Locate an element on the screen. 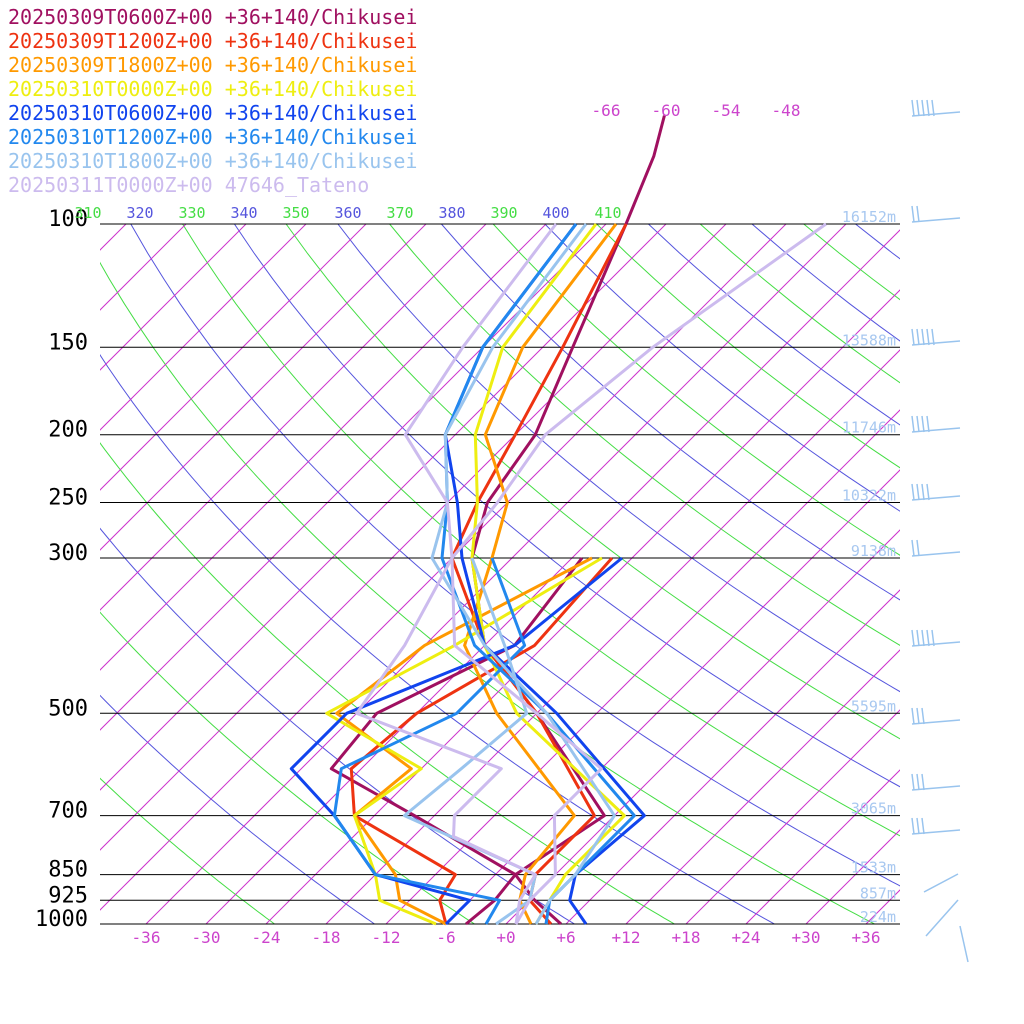  height-label: 1533m is located at coordinates (873, 868).